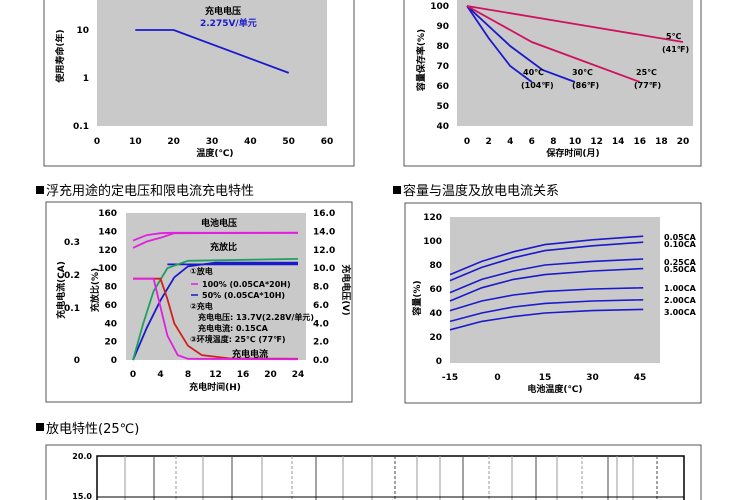 The height and width of the screenshot is (500, 750). What do you see at coordinates (675, 49) in the screenshot?
I see `chart-retention-label-5f: (41℉)` at bounding box center [675, 49].